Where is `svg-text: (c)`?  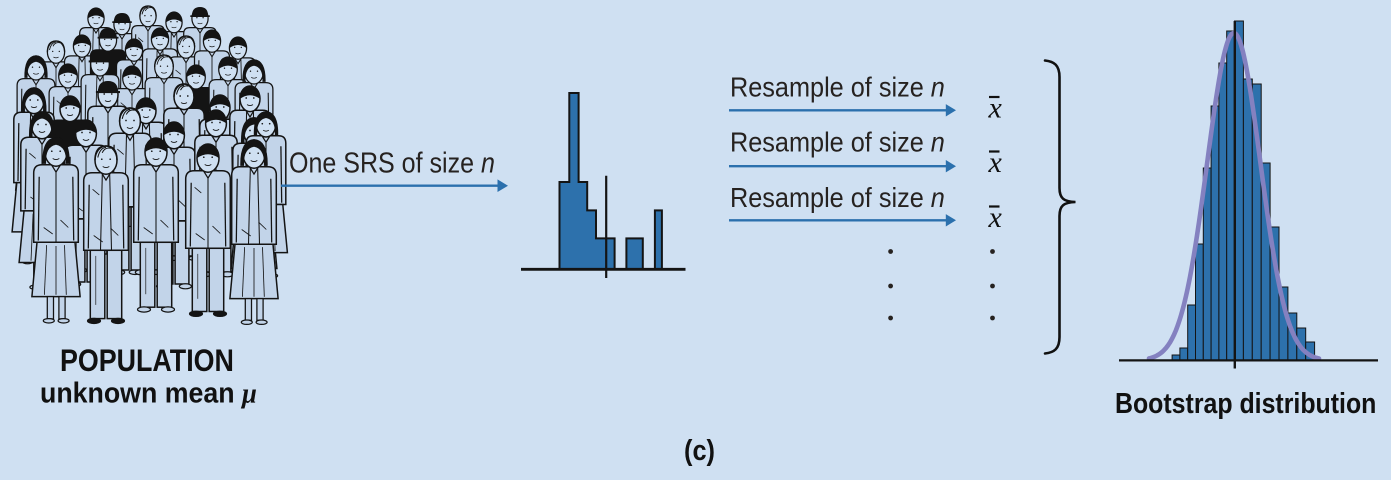
svg-text: (c) is located at coordinates (699, 449).